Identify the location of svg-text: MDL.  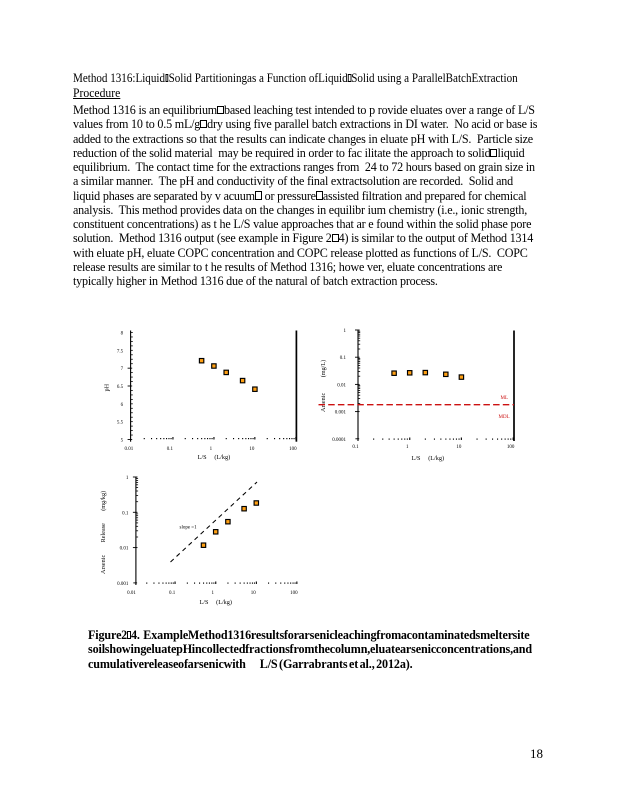
(504, 417).